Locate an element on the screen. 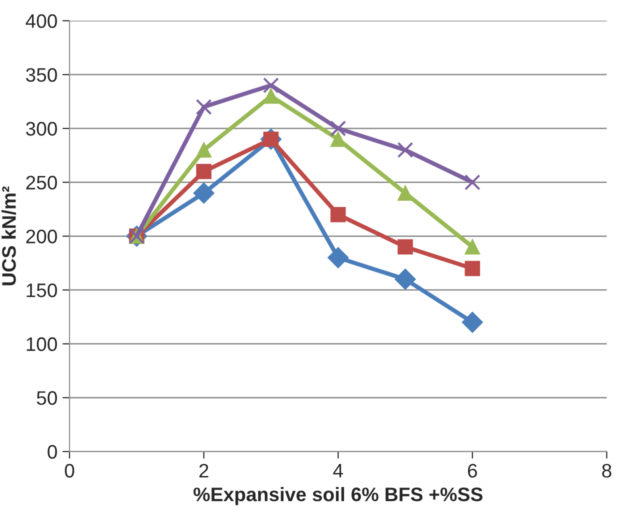  x-tick-label: 8 is located at coordinates (607, 471).